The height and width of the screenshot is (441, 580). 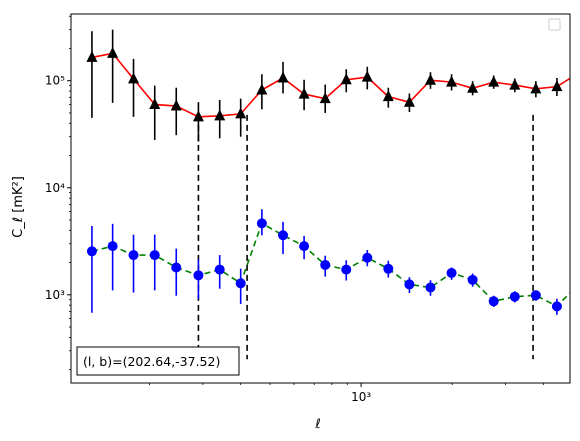 I want to click on y-tick-label-2: 10⁴, so click(x=55, y=188).